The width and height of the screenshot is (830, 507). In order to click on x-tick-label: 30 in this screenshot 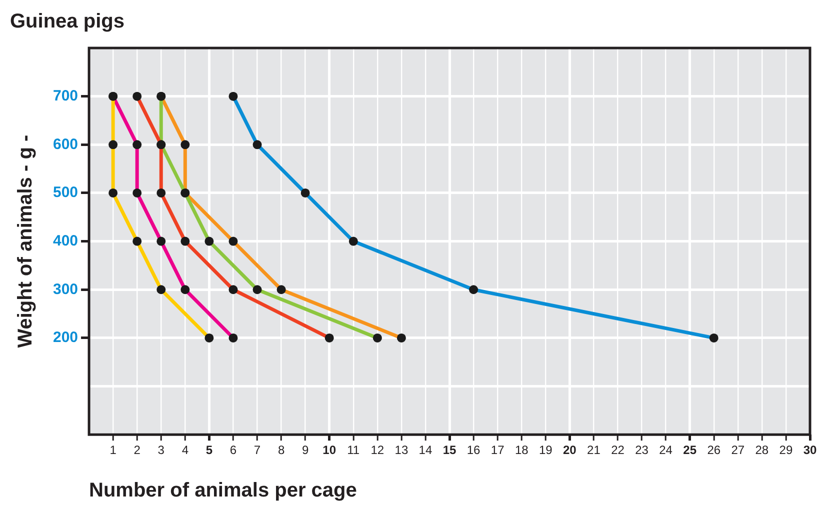, I will do `click(810, 450)`.